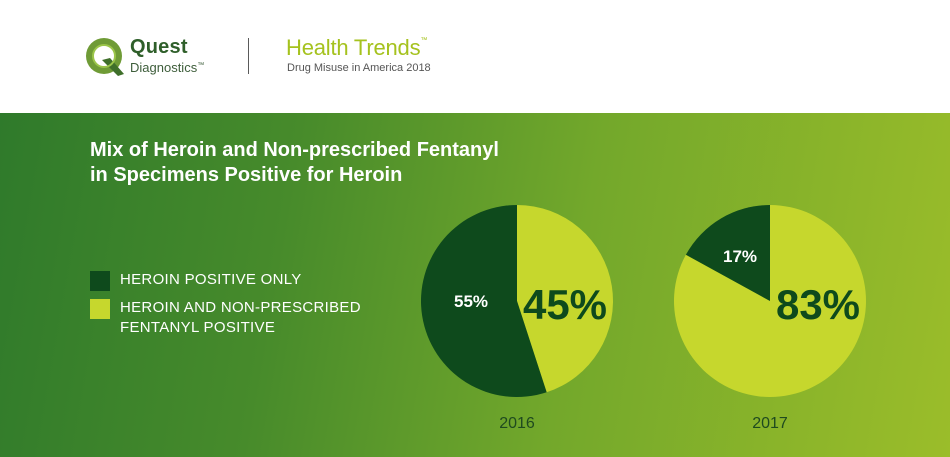 This screenshot has width=950, height=457. I want to click on pie-2017-label-1: 83%, so click(818, 304).